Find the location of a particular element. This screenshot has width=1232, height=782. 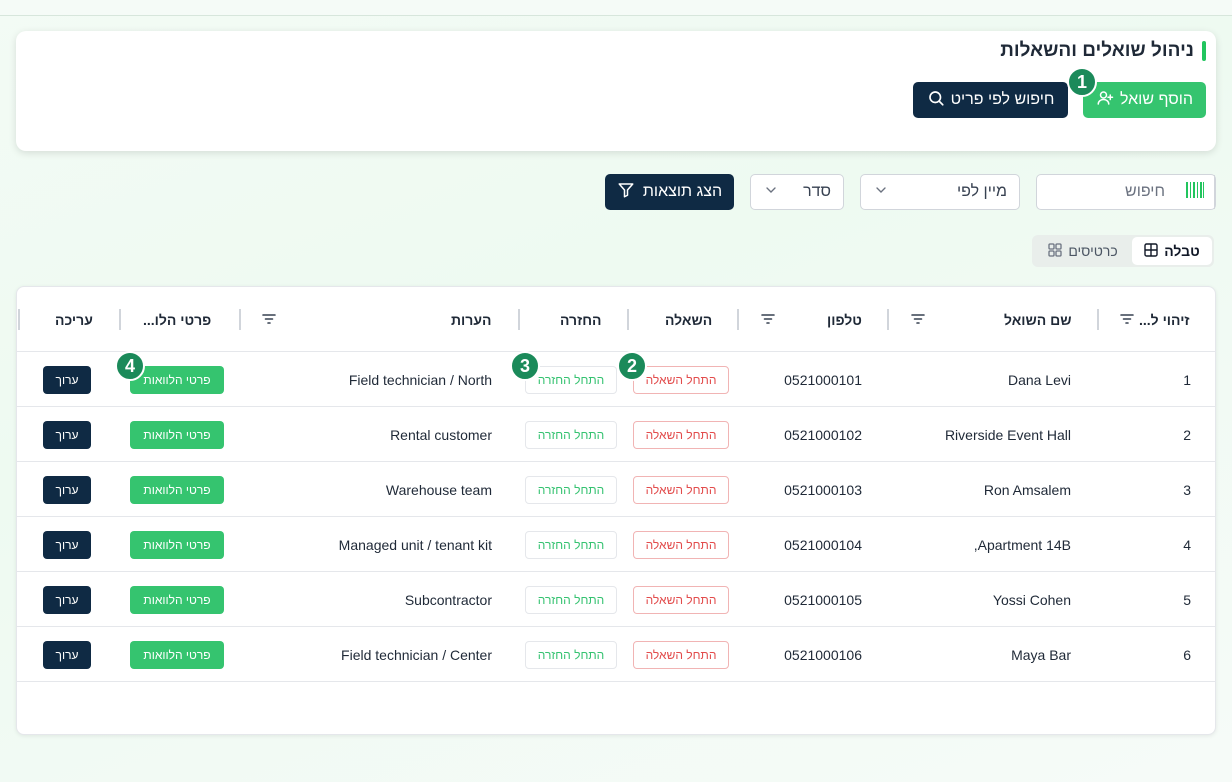

cell-name: Riverside Event Hall is located at coordinates (1007, 434).